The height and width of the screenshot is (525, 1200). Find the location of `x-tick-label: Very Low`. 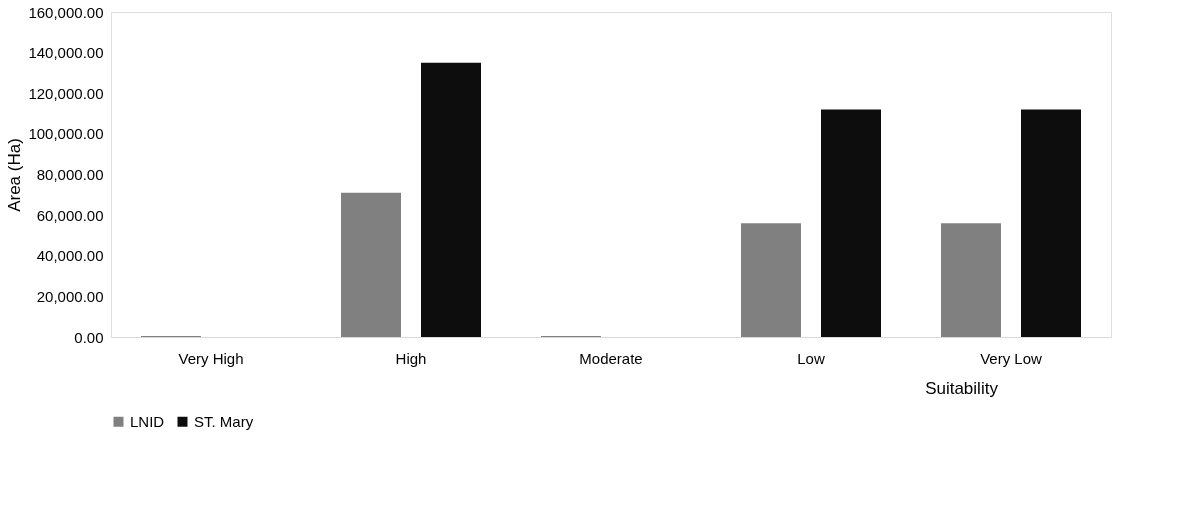

x-tick-label: Very Low is located at coordinates (1011, 358).